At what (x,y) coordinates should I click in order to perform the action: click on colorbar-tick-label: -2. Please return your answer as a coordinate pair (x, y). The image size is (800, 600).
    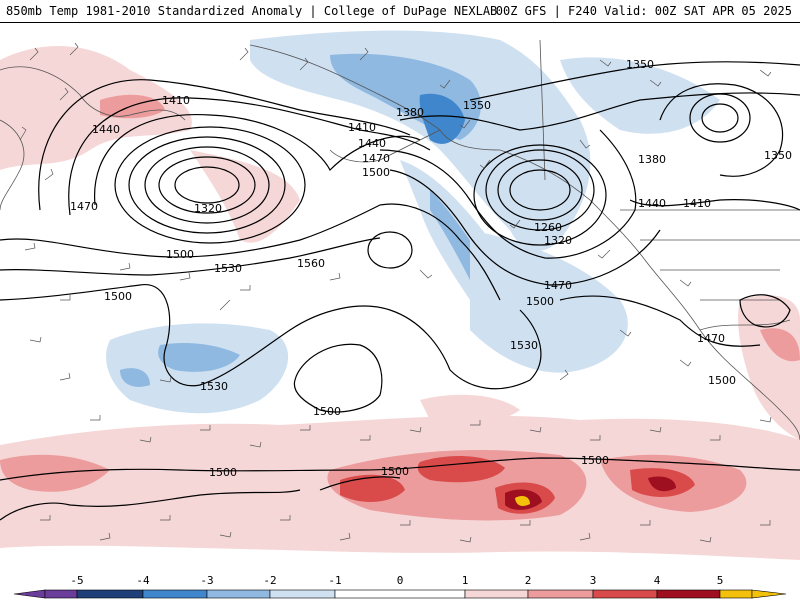
    Looking at the image, I should click on (269, 581).